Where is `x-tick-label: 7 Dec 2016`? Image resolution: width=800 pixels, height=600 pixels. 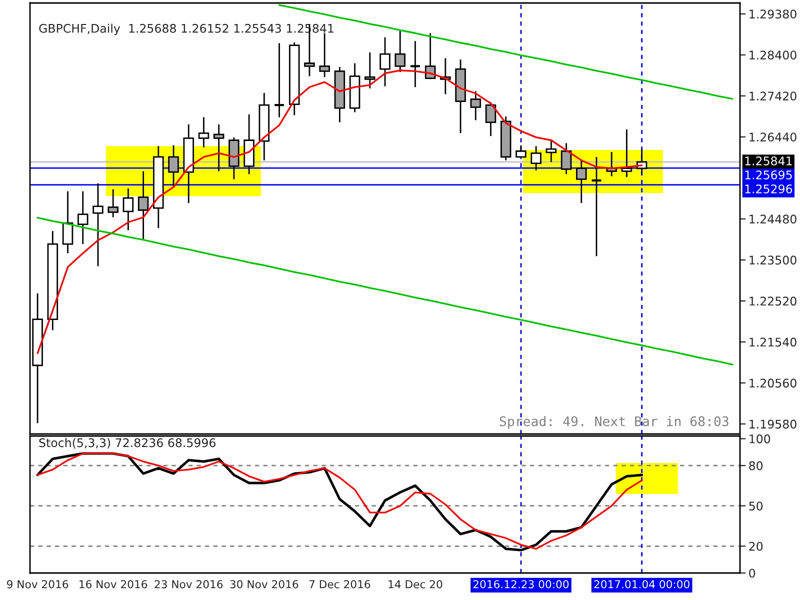 x-tick-label: 7 Dec 2016 is located at coordinates (339, 584).